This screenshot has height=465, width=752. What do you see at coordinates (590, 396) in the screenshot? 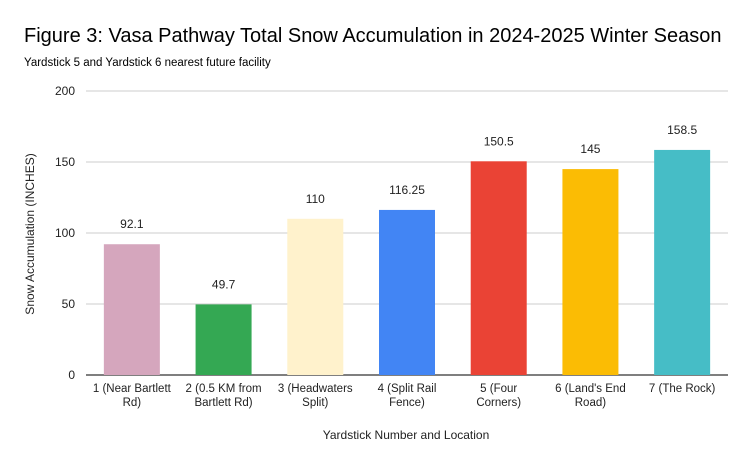
I see `x-category-label: 6 (Land's End Road)` at bounding box center [590, 396].